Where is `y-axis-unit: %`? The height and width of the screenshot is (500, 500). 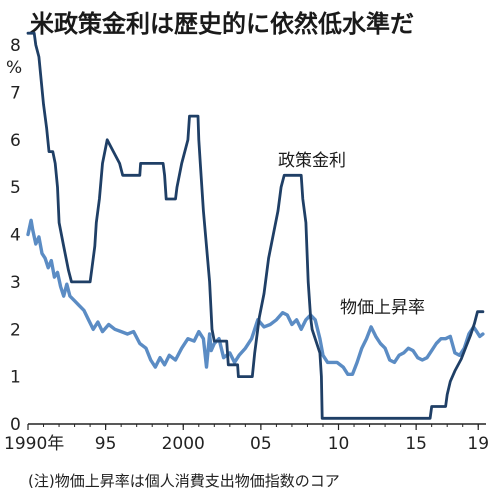 y-axis-unit: % is located at coordinates (14, 68).